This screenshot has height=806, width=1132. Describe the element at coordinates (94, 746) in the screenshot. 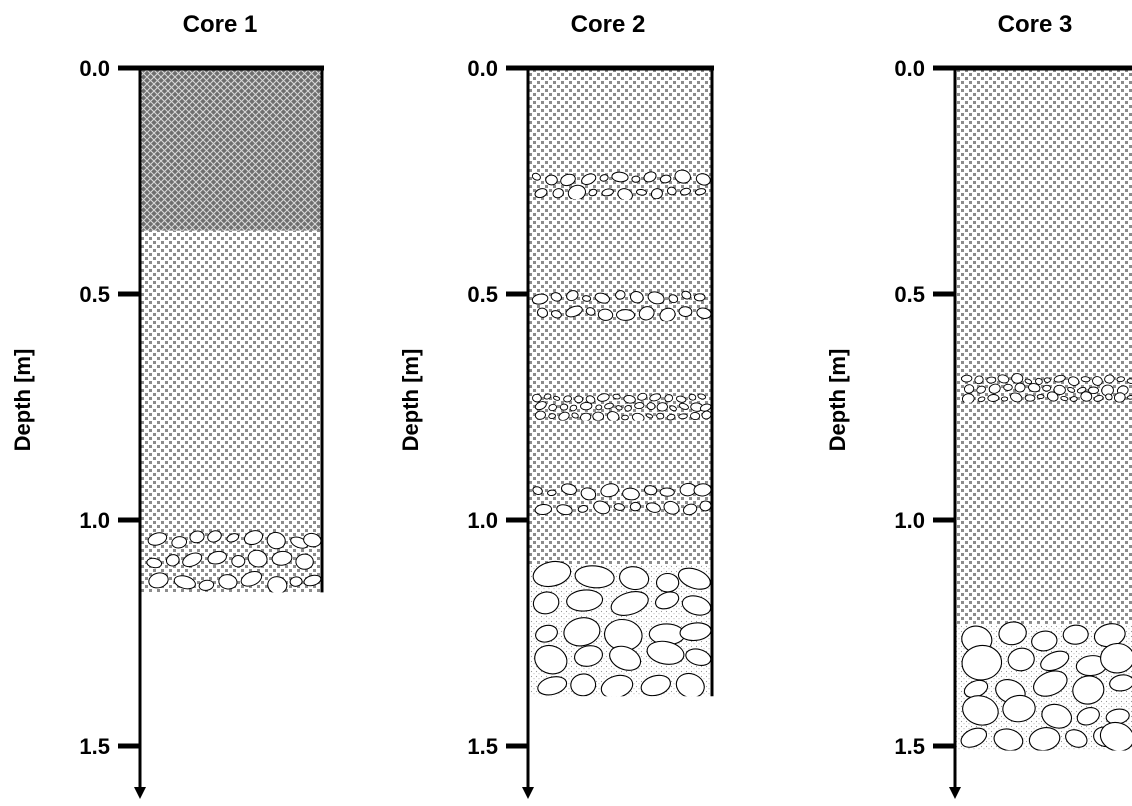

I see `depth-tick-label: 1.5` at that location.